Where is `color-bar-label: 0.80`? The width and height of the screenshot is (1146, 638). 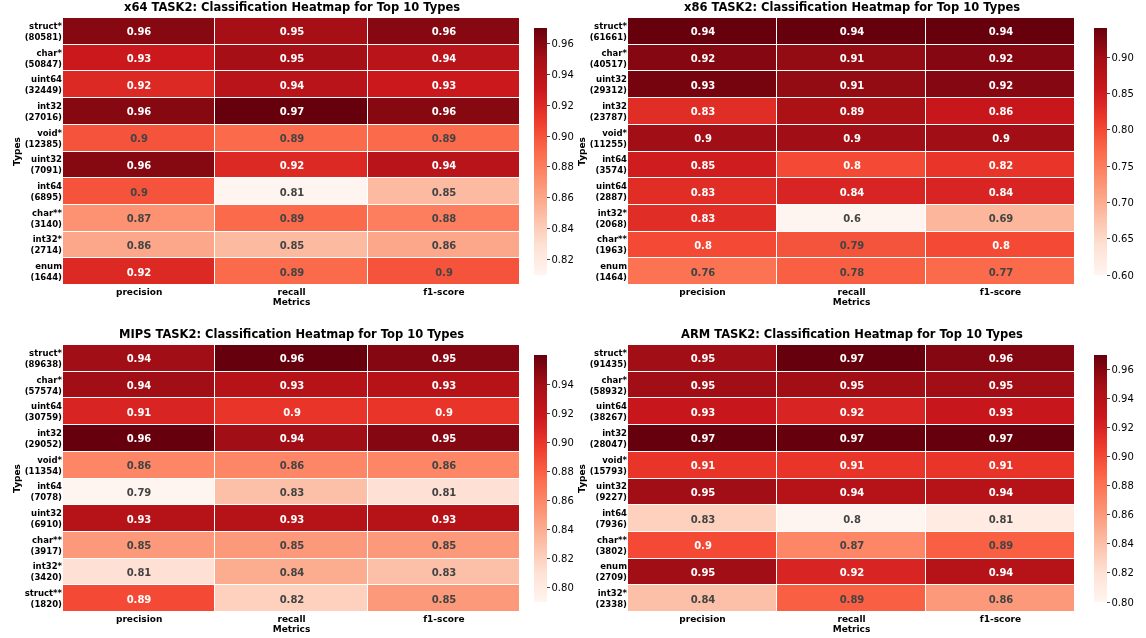
color-bar-label: 0.80 is located at coordinates (562, 587).